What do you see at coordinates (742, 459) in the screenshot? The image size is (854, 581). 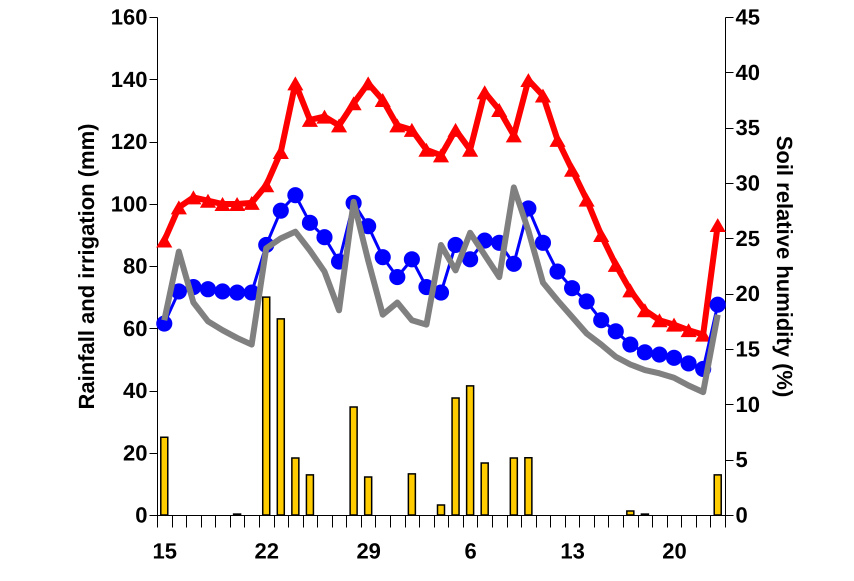 I see `y2-tick-label: 5` at bounding box center [742, 459].